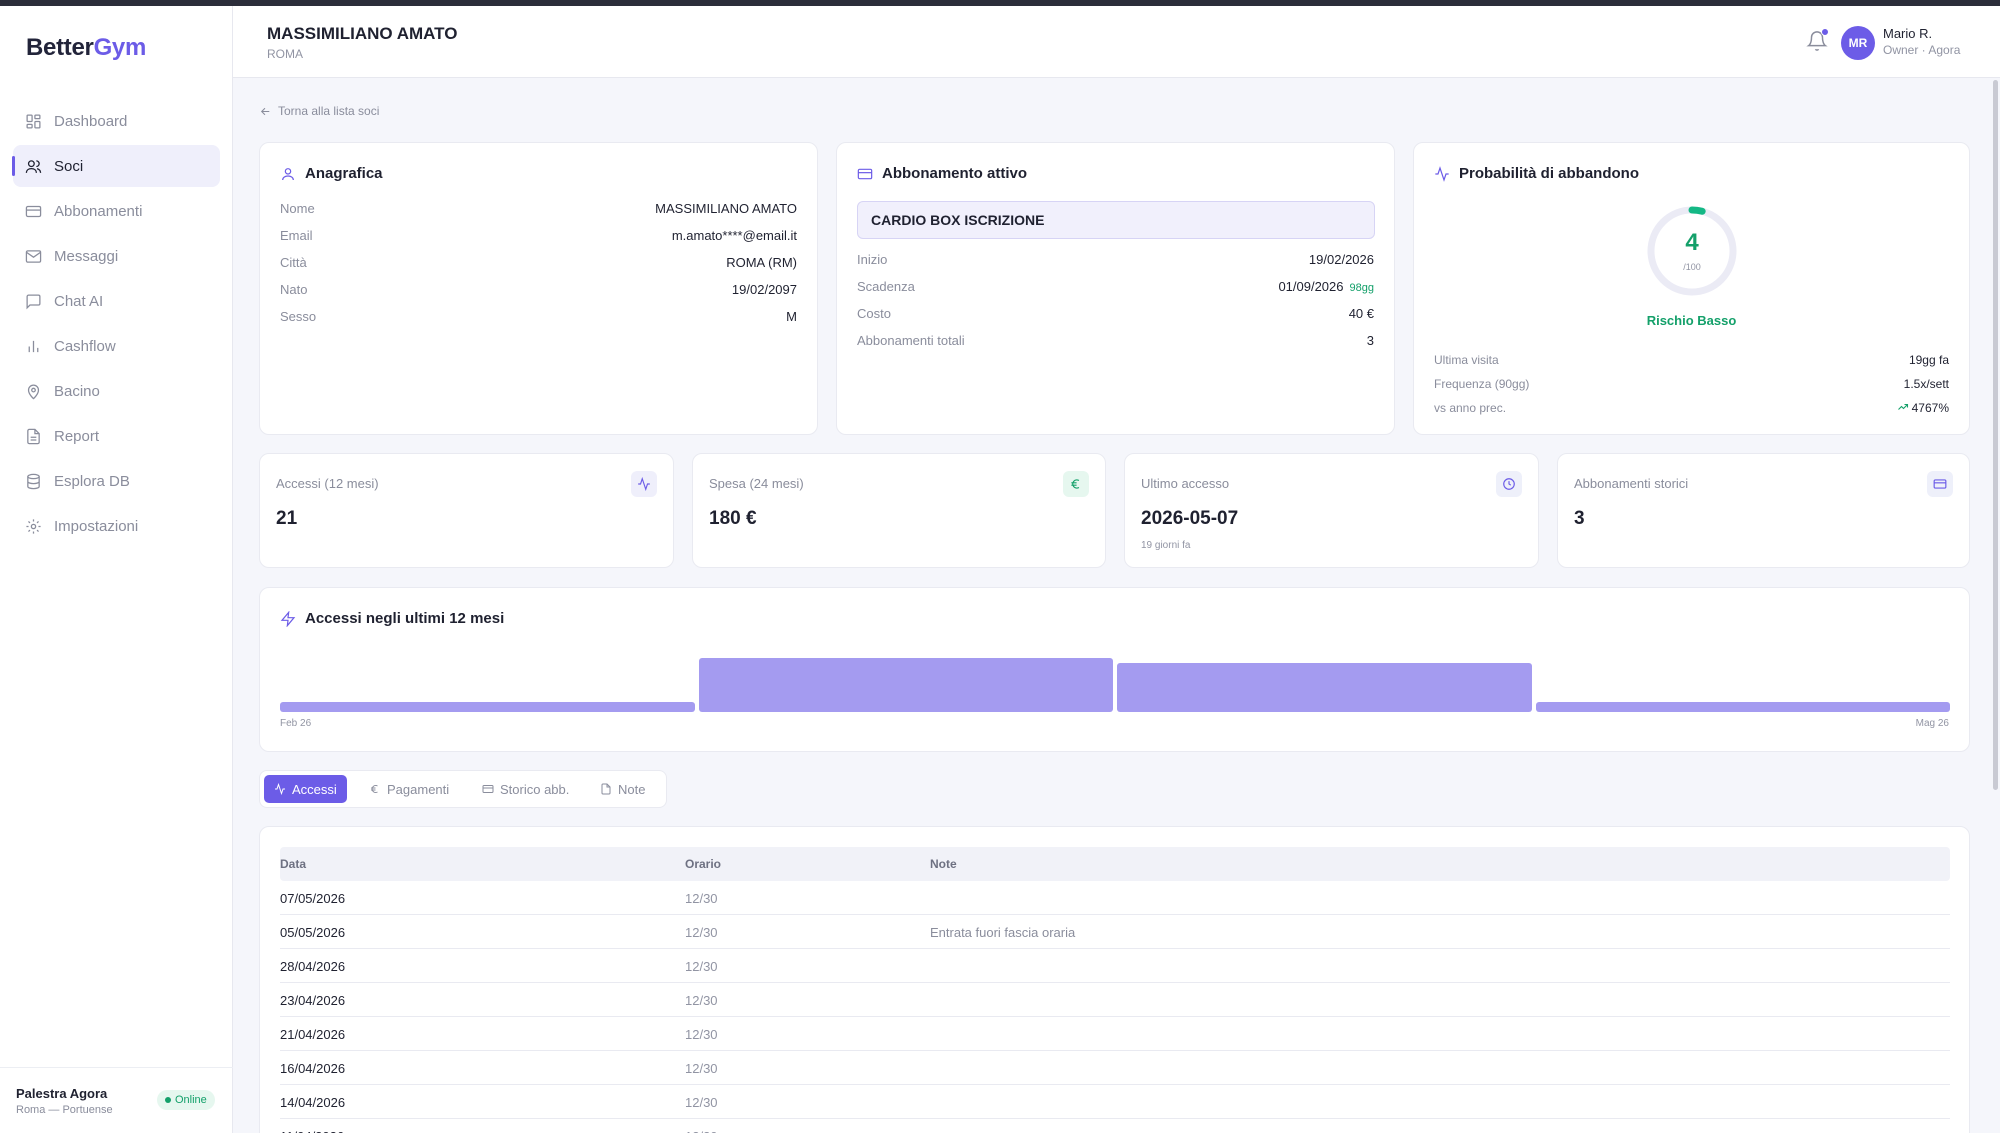 This screenshot has width=2000, height=1133. Describe the element at coordinates (344, 173) in the screenshot. I see `card-title-label: Anagrafica` at that location.